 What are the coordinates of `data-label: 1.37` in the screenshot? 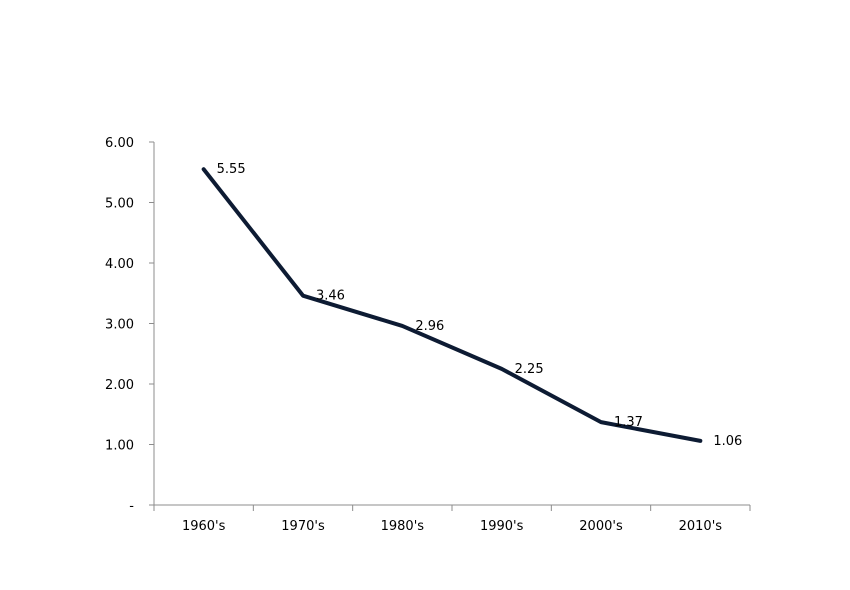 It's located at (628, 422).